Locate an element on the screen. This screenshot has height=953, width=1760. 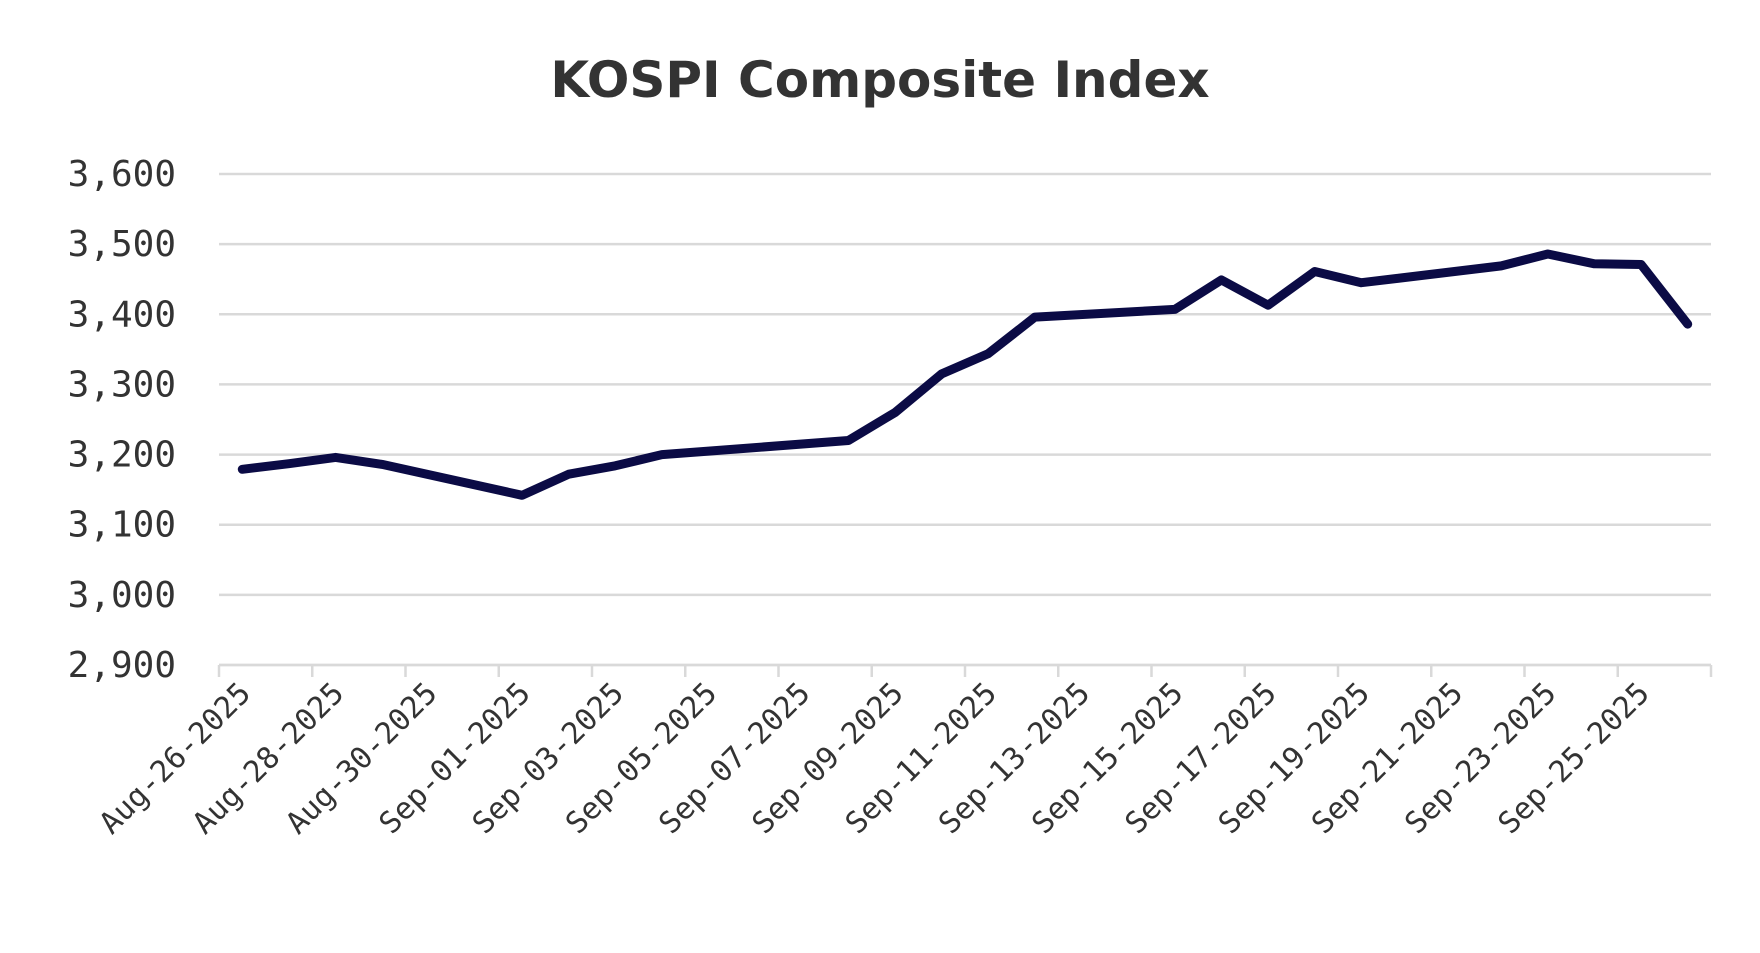
chart-title: KOSPI Composite Index is located at coordinates (879, 80).